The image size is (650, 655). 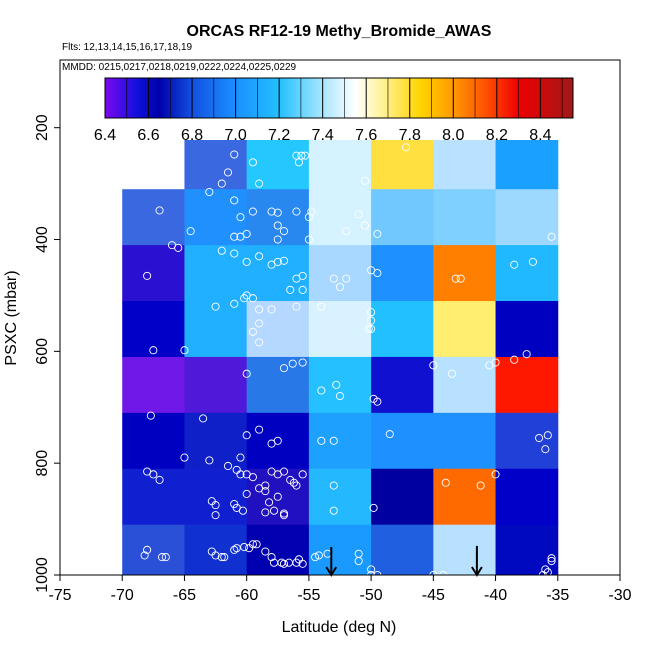 I want to click on colorbar-tick-label: 7.6, so click(x=366, y=135).